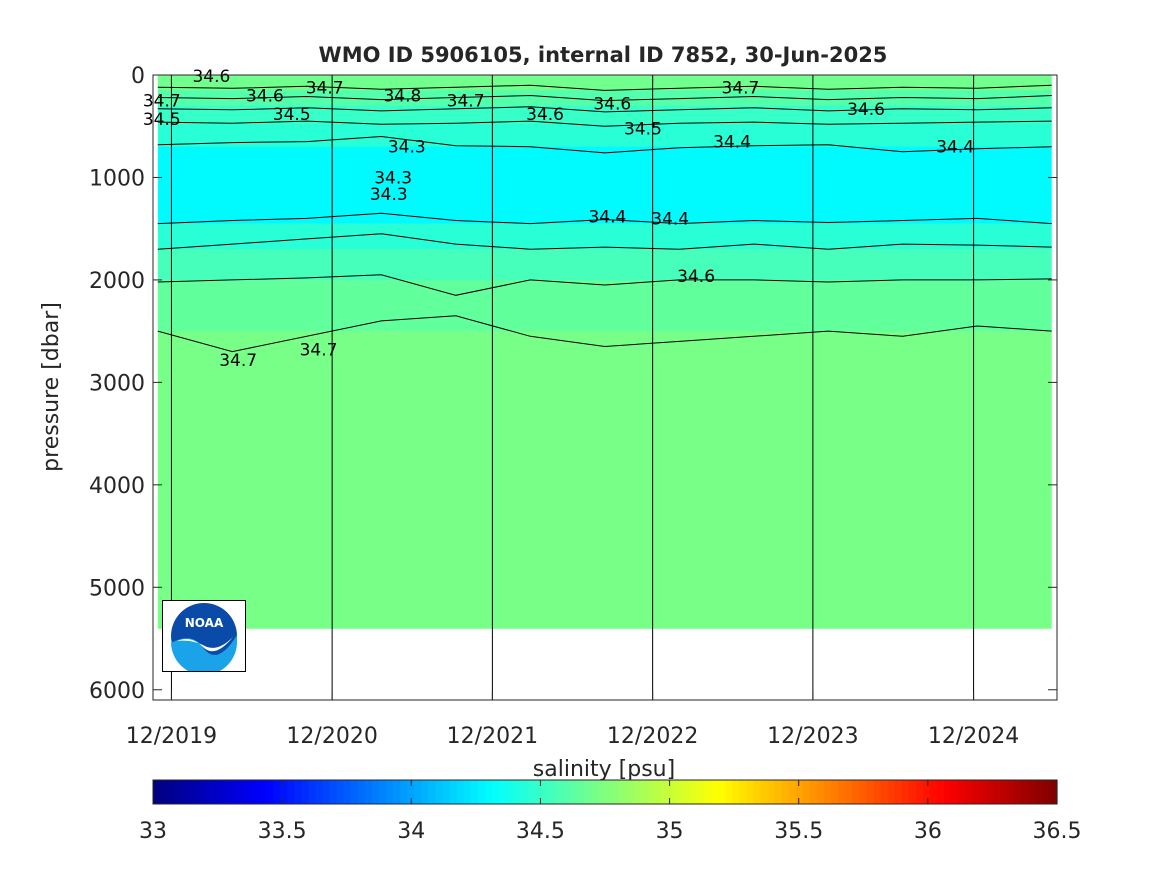 This screenshot has height=875, width=1167. Describe the element at coordinates (652, 736) in the screenshot. I see `x-tick-label-3: 12/2022` at that location.